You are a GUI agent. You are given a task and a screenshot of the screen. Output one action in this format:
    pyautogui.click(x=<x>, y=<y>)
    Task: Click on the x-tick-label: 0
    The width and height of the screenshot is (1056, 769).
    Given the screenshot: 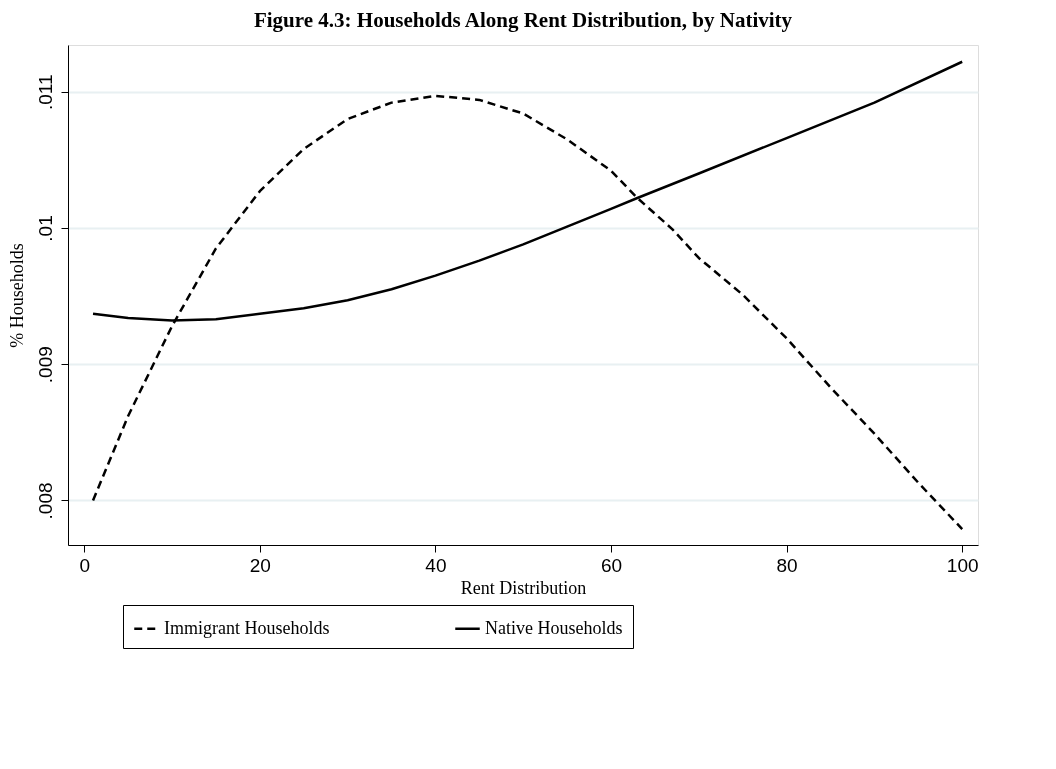 What is the action you would take?
    pyautogui.click(x=85, y=565)
    